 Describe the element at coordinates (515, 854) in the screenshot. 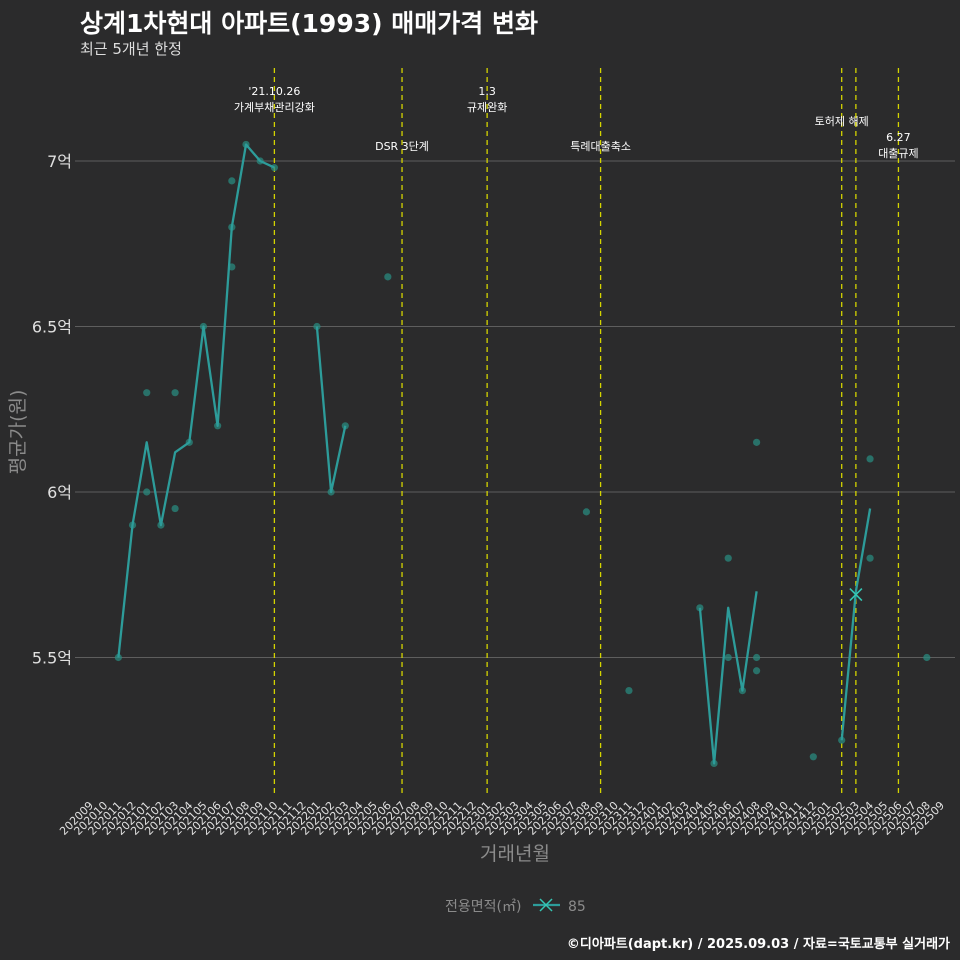

I see `x-axis-title: 거래년월` at that location.